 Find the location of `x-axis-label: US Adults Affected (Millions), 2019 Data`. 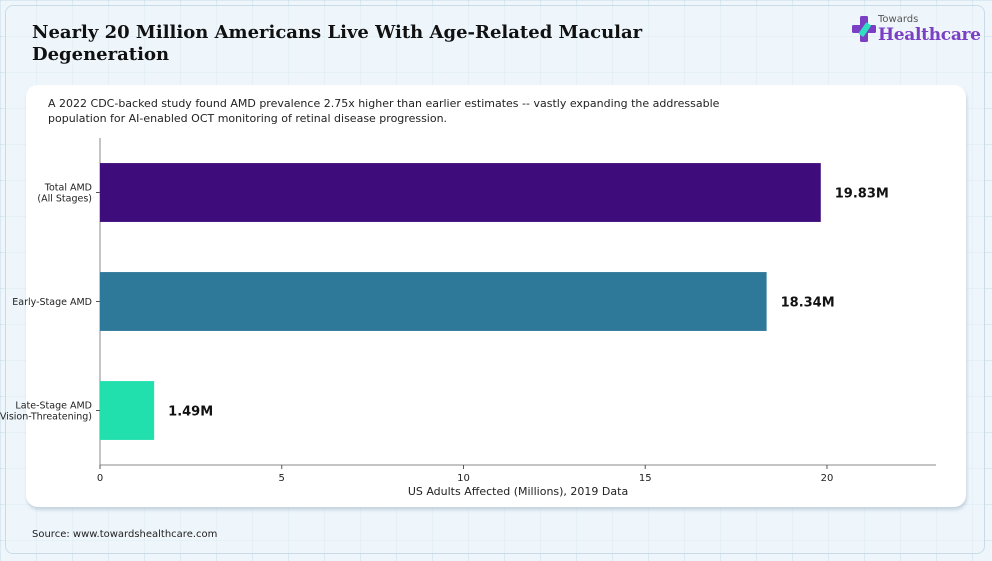

x-axis-label: US Adults Affected (Millions), 2019 Data is located at coordinates (518, 491).